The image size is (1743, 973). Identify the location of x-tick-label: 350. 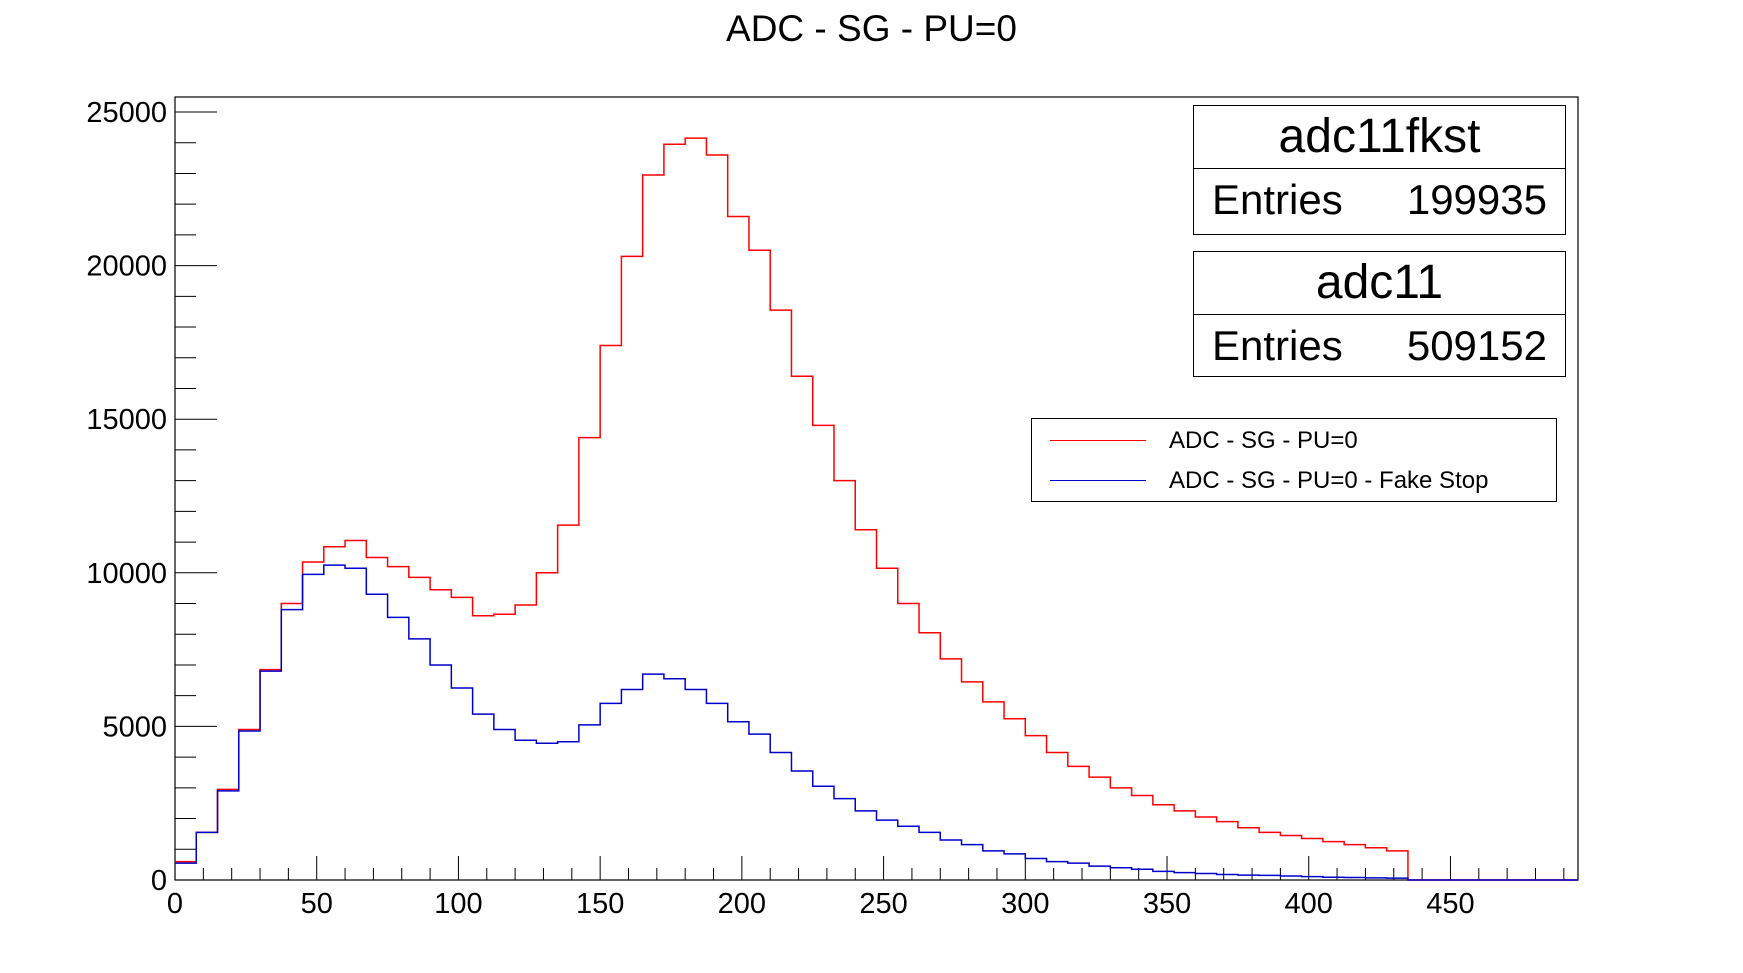
(1167, 904).